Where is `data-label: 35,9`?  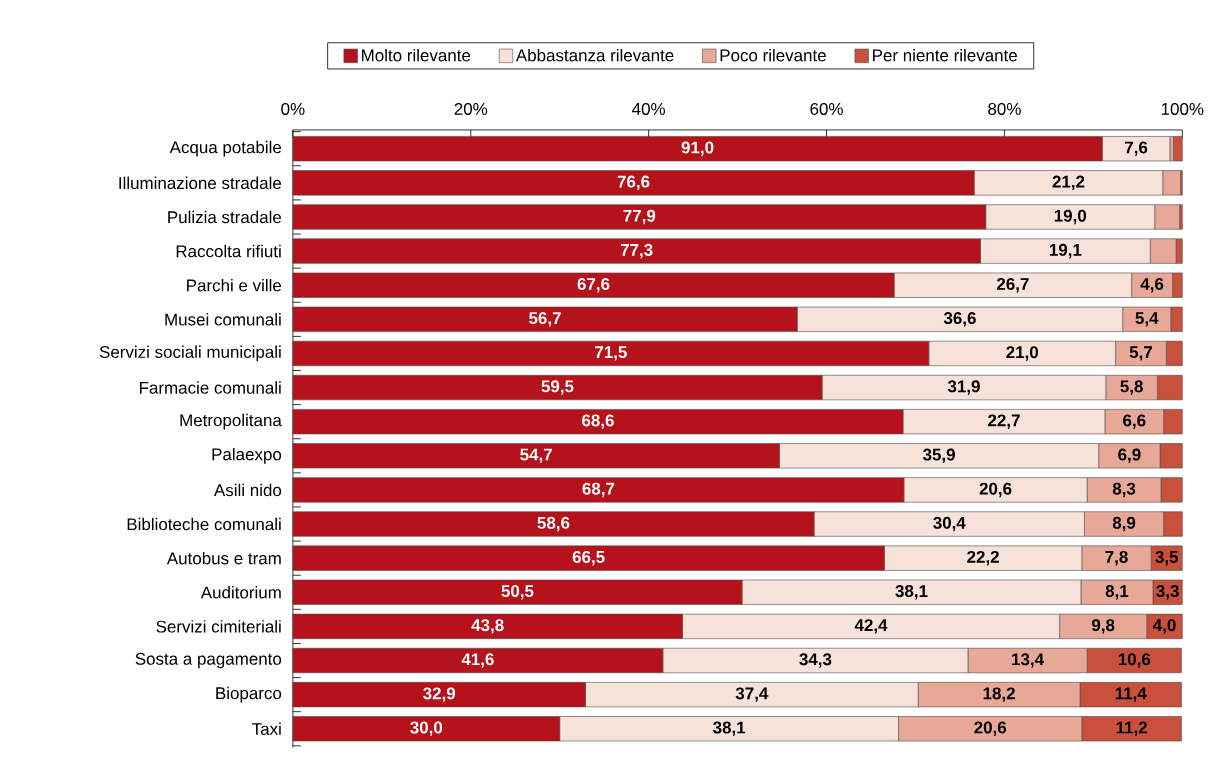
data-label: 35,9 is located at coordinates (938, 456).